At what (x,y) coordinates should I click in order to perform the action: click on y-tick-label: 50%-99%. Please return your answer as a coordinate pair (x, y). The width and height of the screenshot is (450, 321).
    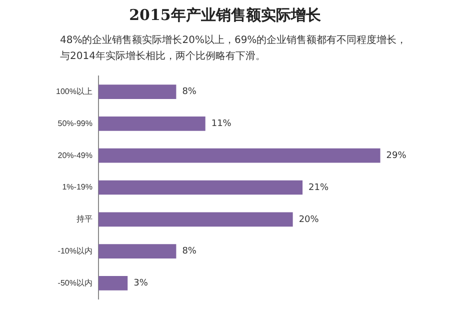
    Looking at the image, I should click on (75, 123).